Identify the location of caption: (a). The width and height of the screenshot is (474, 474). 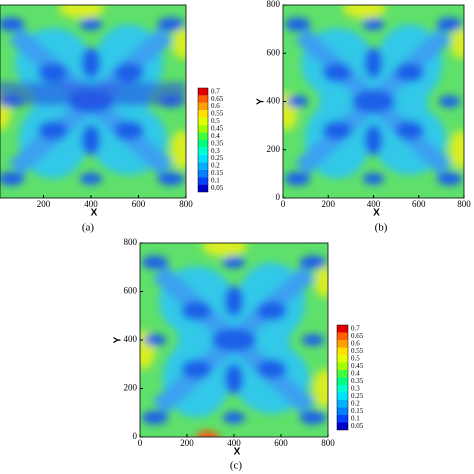
(88, 228).